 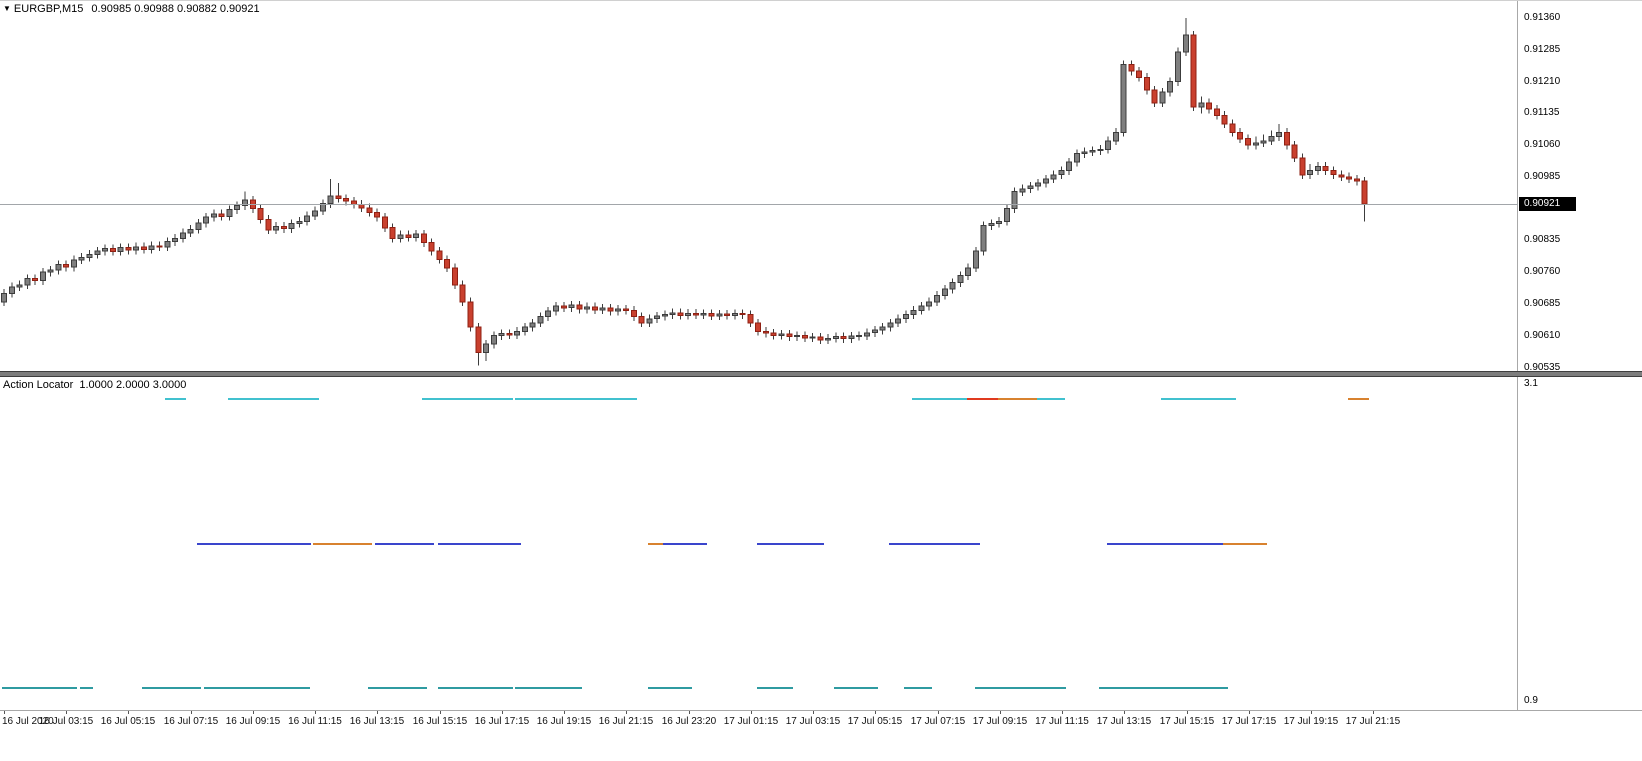 I want to click on price-tick-label: 0.90610, so click(x=1542, y=335).